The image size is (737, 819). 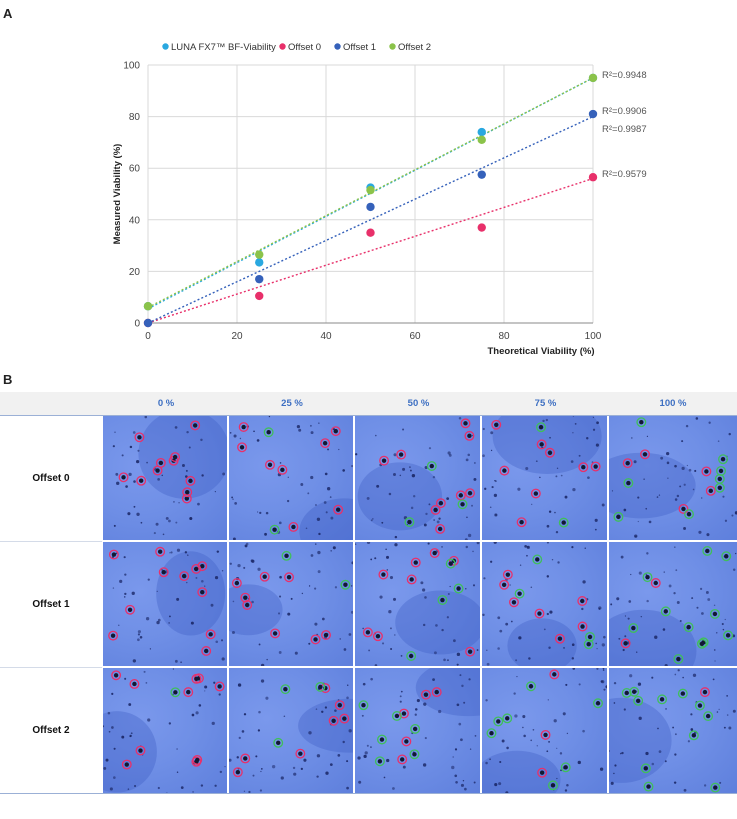 I want to click on x-axis-title: Theoretical Viability (%), so click(x=541, y=351).